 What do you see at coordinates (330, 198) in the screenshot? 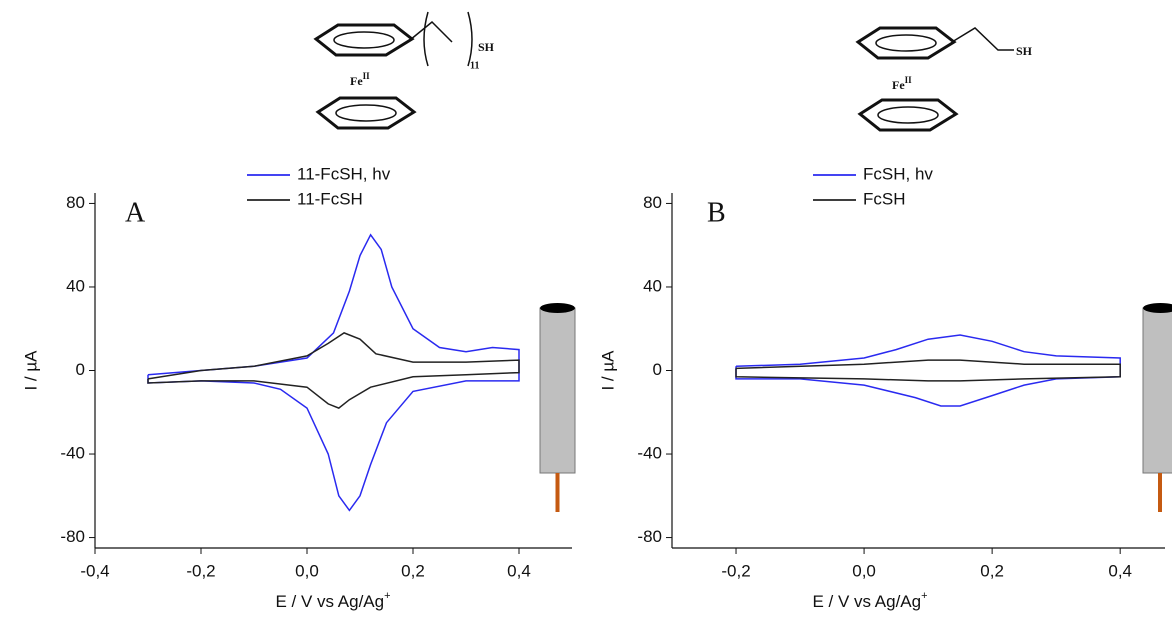
I see `legend-label: 11-FcSH` at bounding box center [330, 198].